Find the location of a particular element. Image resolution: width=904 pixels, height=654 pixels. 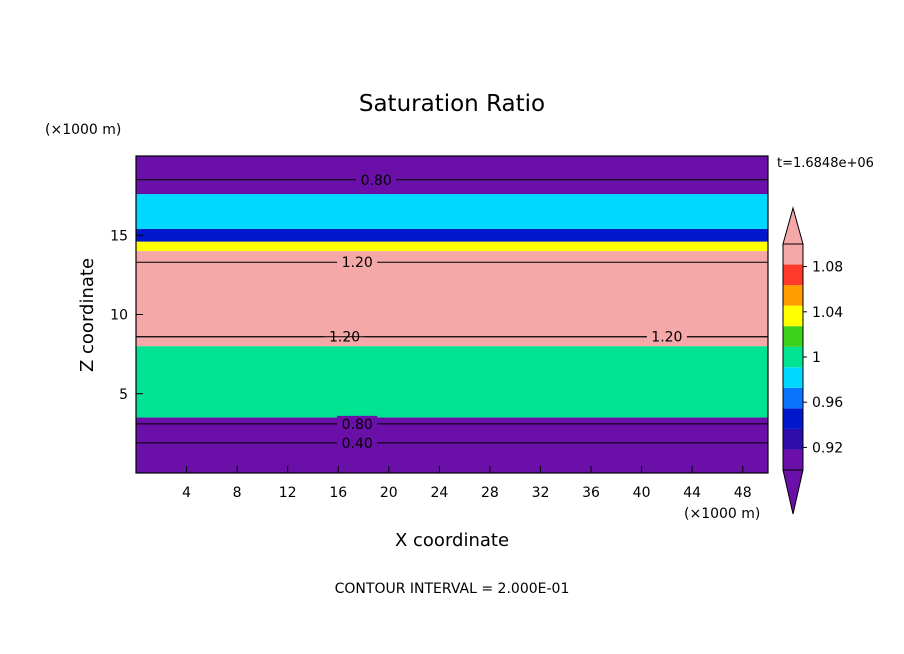

colorbar-top-arrow is located at coordinates (793, 225).